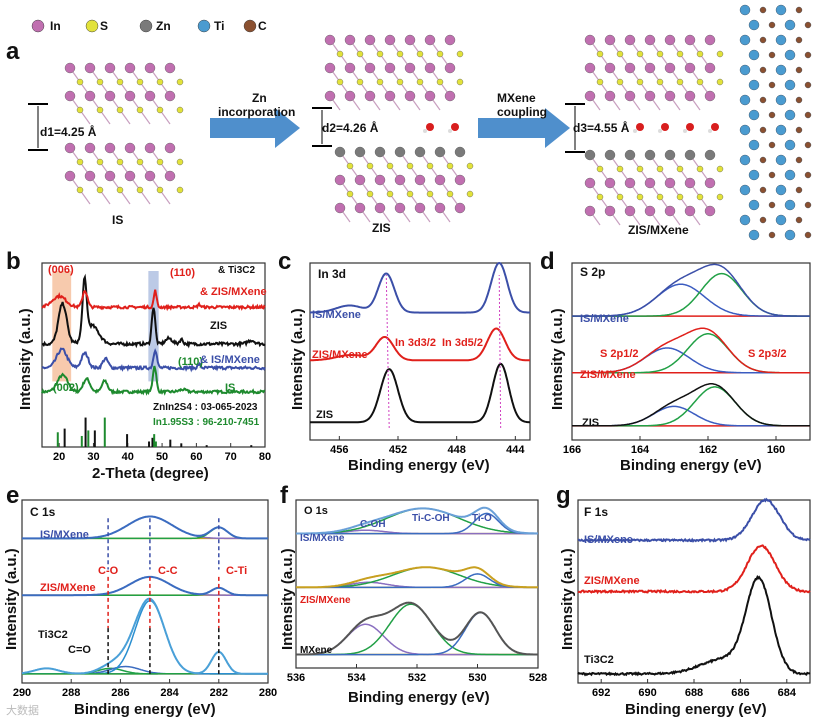 The height and width of the screenshot is (726, 813). What do you see at coordinates (296, 678) in the screenshot?
I see `f-xtick-label: 536` at bounding box center [296, 678].